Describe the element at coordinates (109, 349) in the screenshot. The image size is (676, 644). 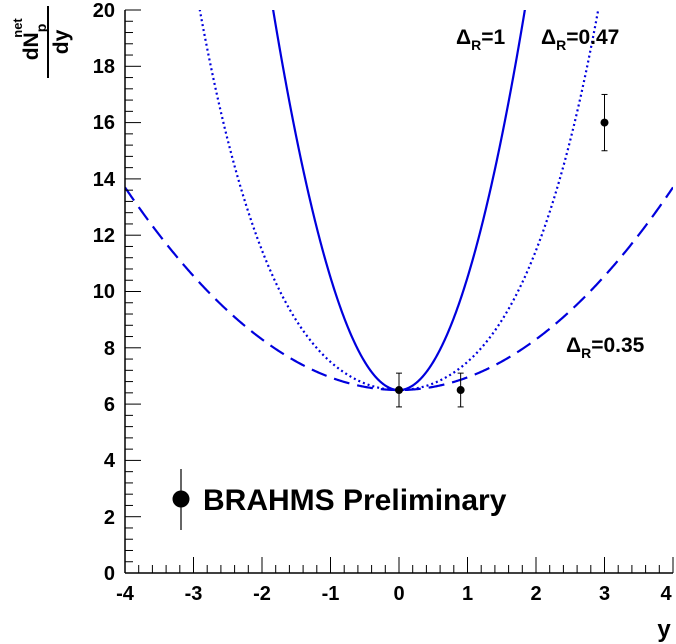
I see `y-tick-label: 8` at that location.